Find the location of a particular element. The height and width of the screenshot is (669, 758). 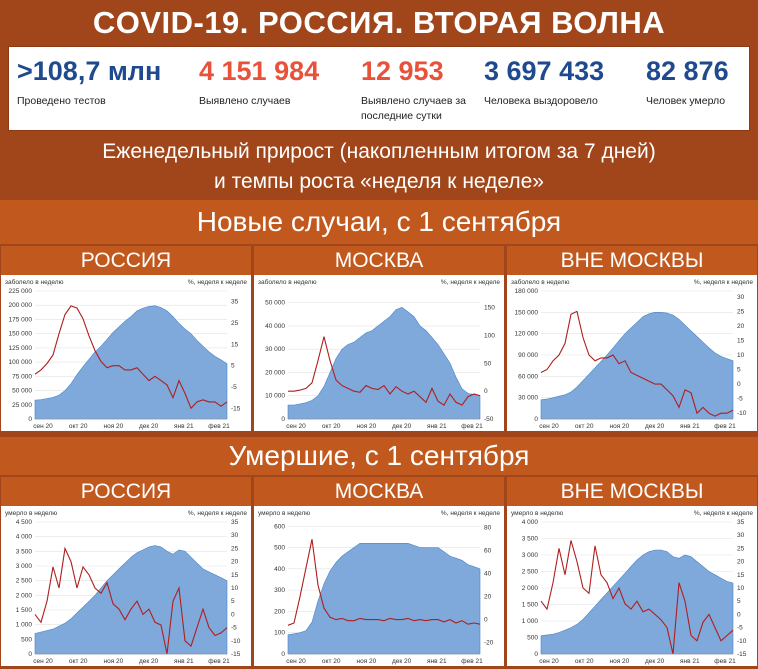

y-tick-label: 50 000 is located at coordinates (22, 391).